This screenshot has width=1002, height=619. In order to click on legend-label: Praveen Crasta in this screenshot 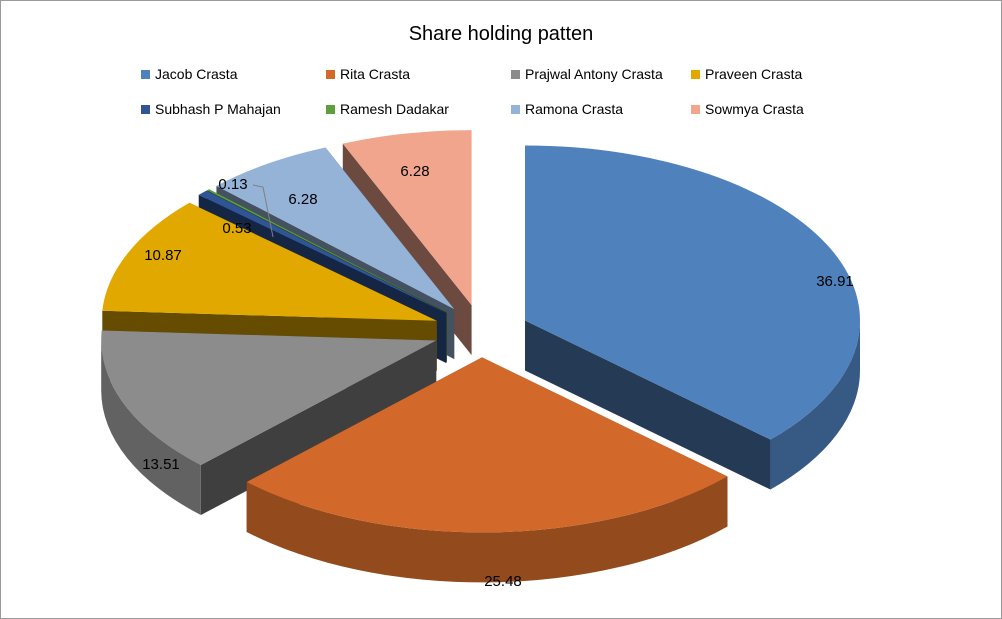, I will do `click(753, 74)`.